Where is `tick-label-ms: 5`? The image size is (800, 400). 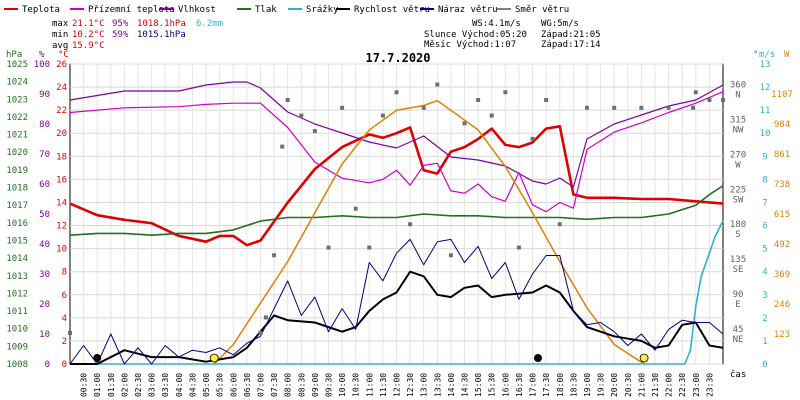 tick-label-ms: 5 is located at coordinates (764, 250).